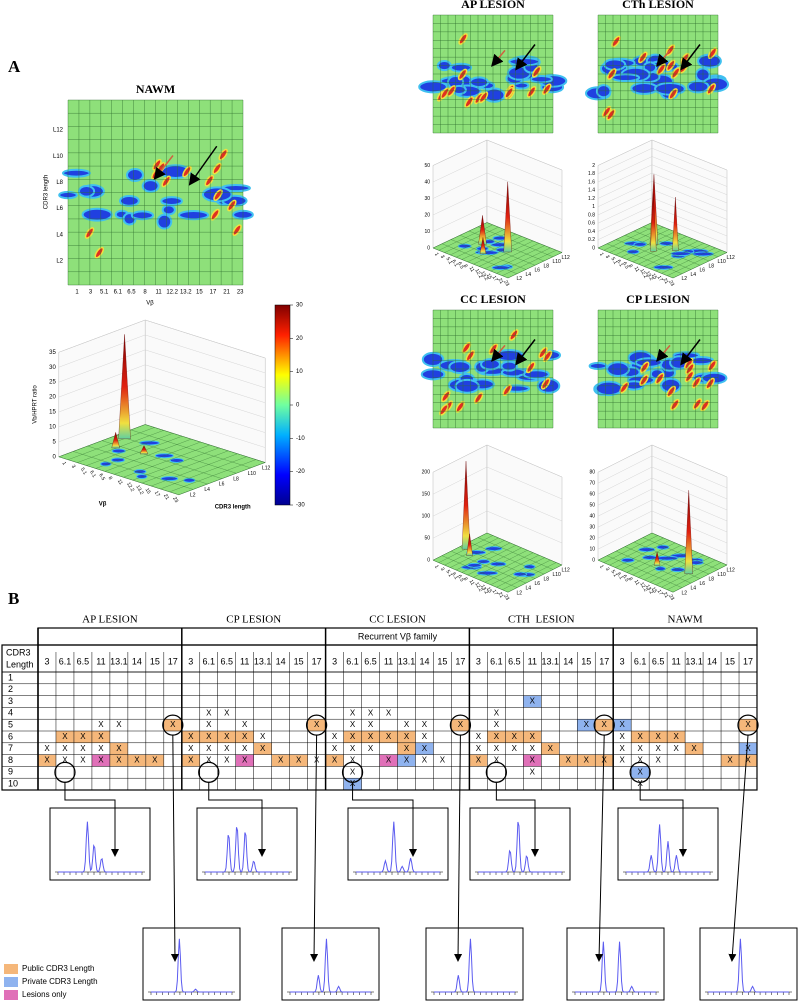 This screenshot has width=800, height=1008. I want to click on y-tick-label: L6, so click(703, 584).